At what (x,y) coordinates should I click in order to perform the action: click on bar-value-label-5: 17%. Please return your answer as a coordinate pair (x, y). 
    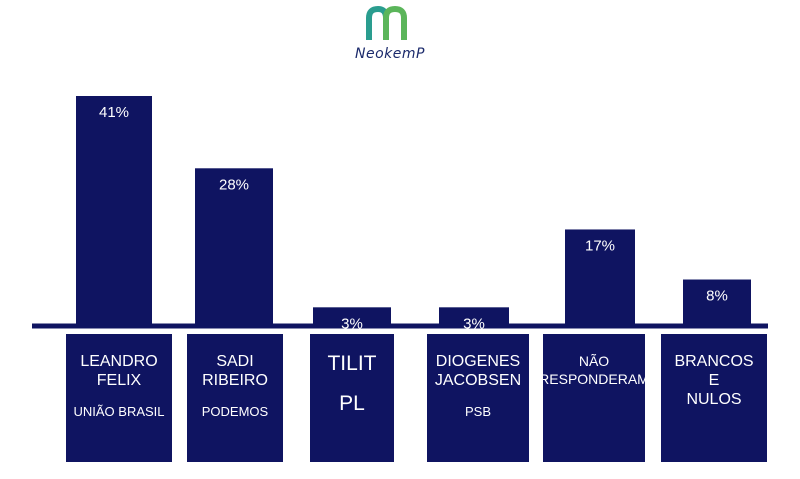
    Looking at the image, I should click on (600, 245).